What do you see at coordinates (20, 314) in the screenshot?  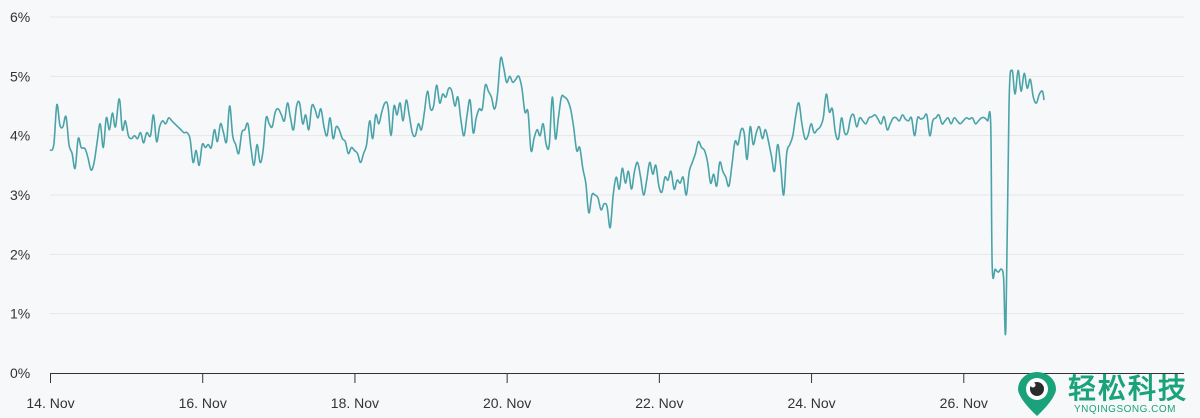 I see `y-tick-label: 1%` at bounding box center [20, 314].